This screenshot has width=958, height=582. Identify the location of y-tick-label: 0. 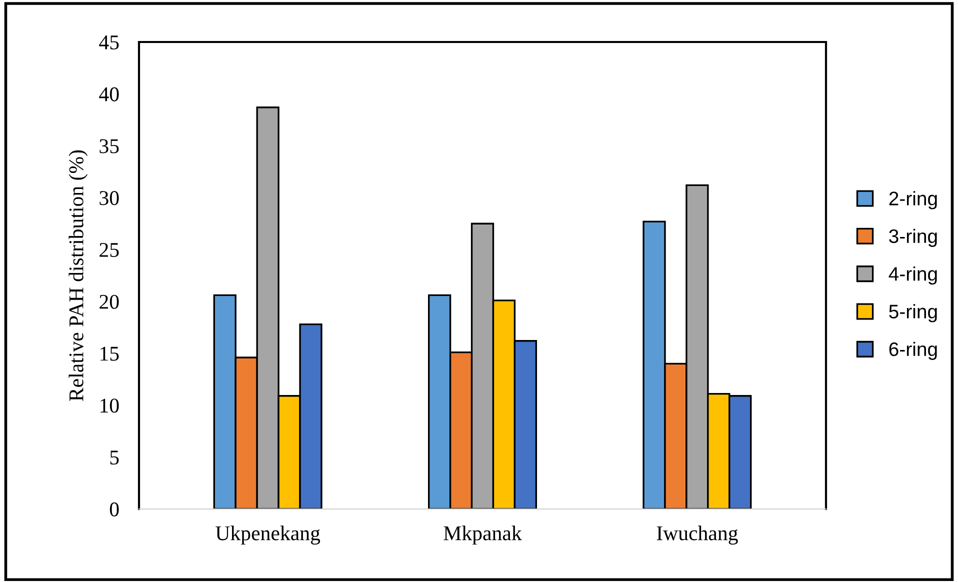
(114, 509).